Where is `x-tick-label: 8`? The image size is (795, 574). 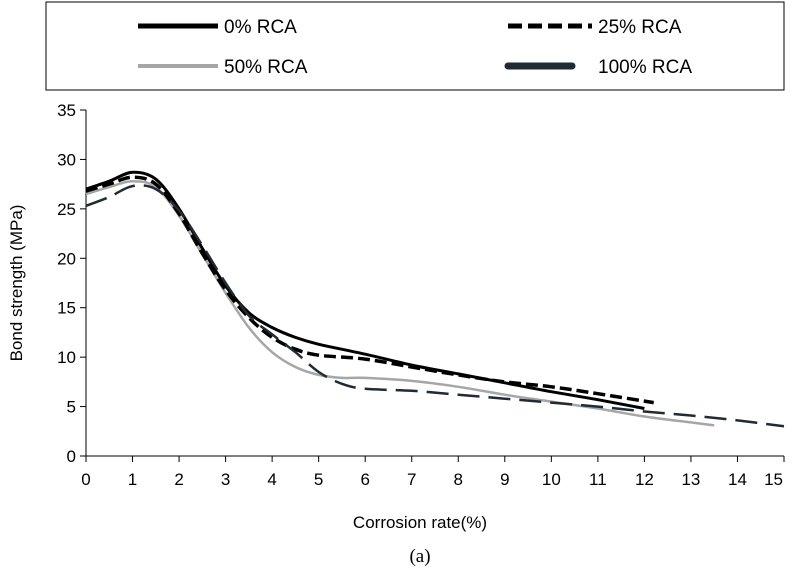 x-tick-label: 8 is located at coordinates (458, 479).